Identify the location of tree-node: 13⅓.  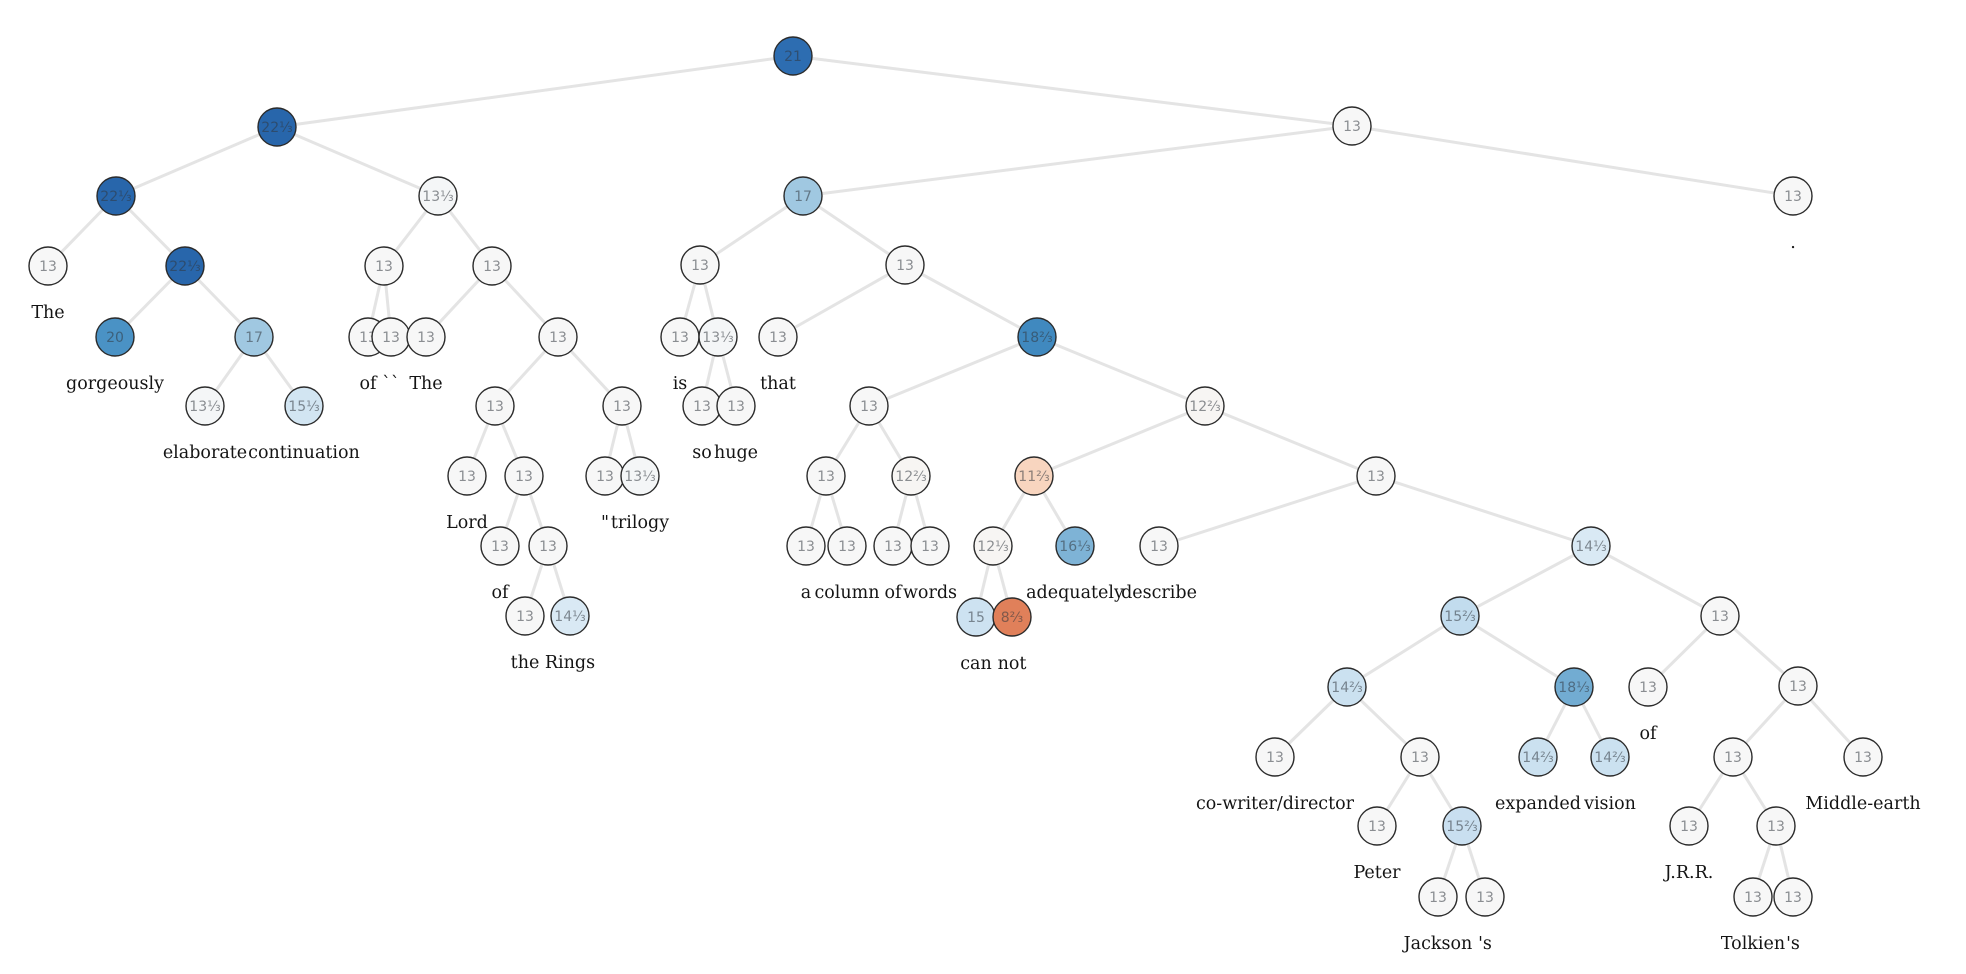
(438, 196).